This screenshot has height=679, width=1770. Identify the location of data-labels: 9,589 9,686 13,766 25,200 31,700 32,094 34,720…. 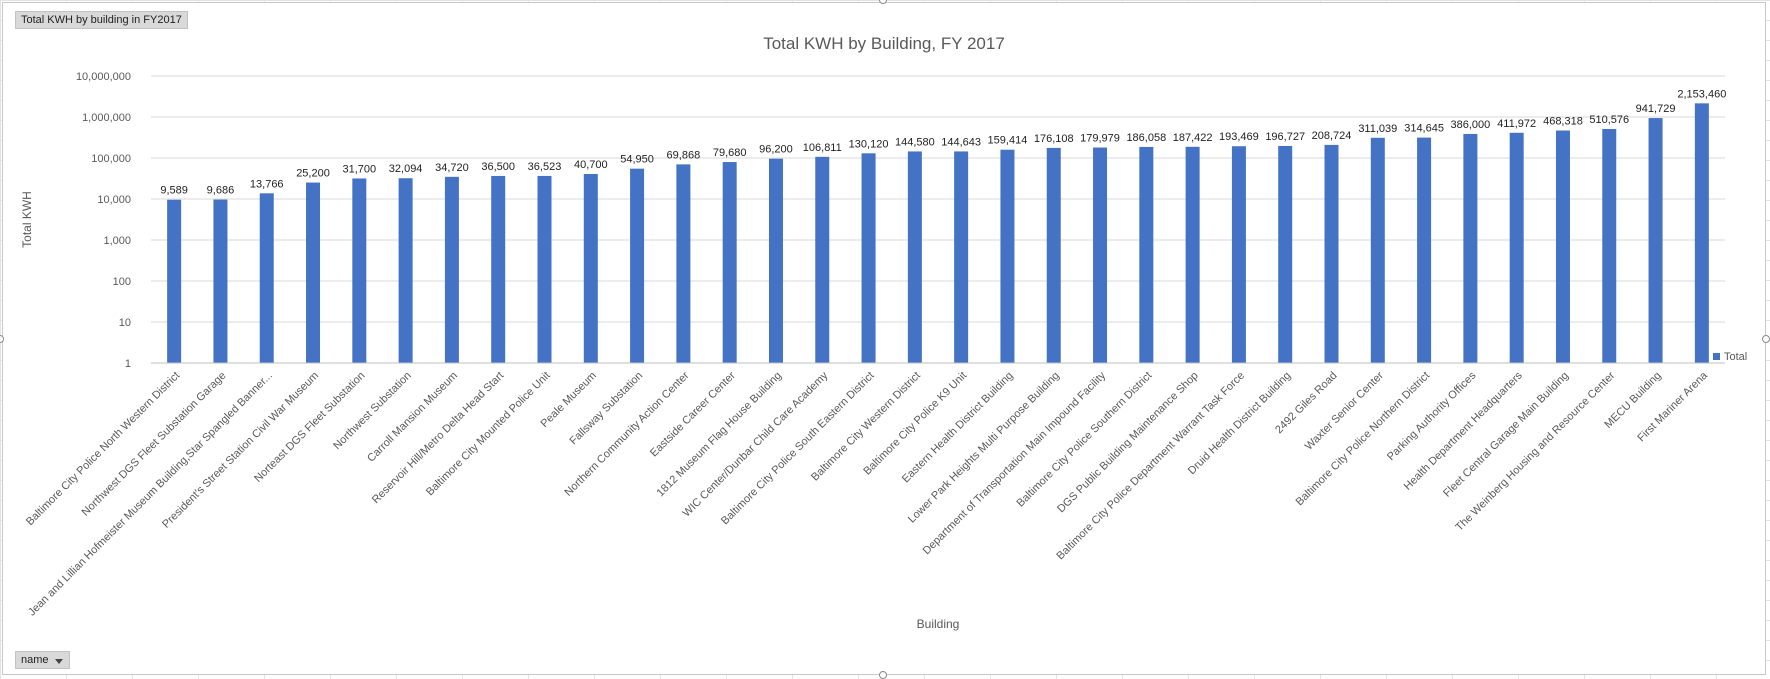
(943, 142).